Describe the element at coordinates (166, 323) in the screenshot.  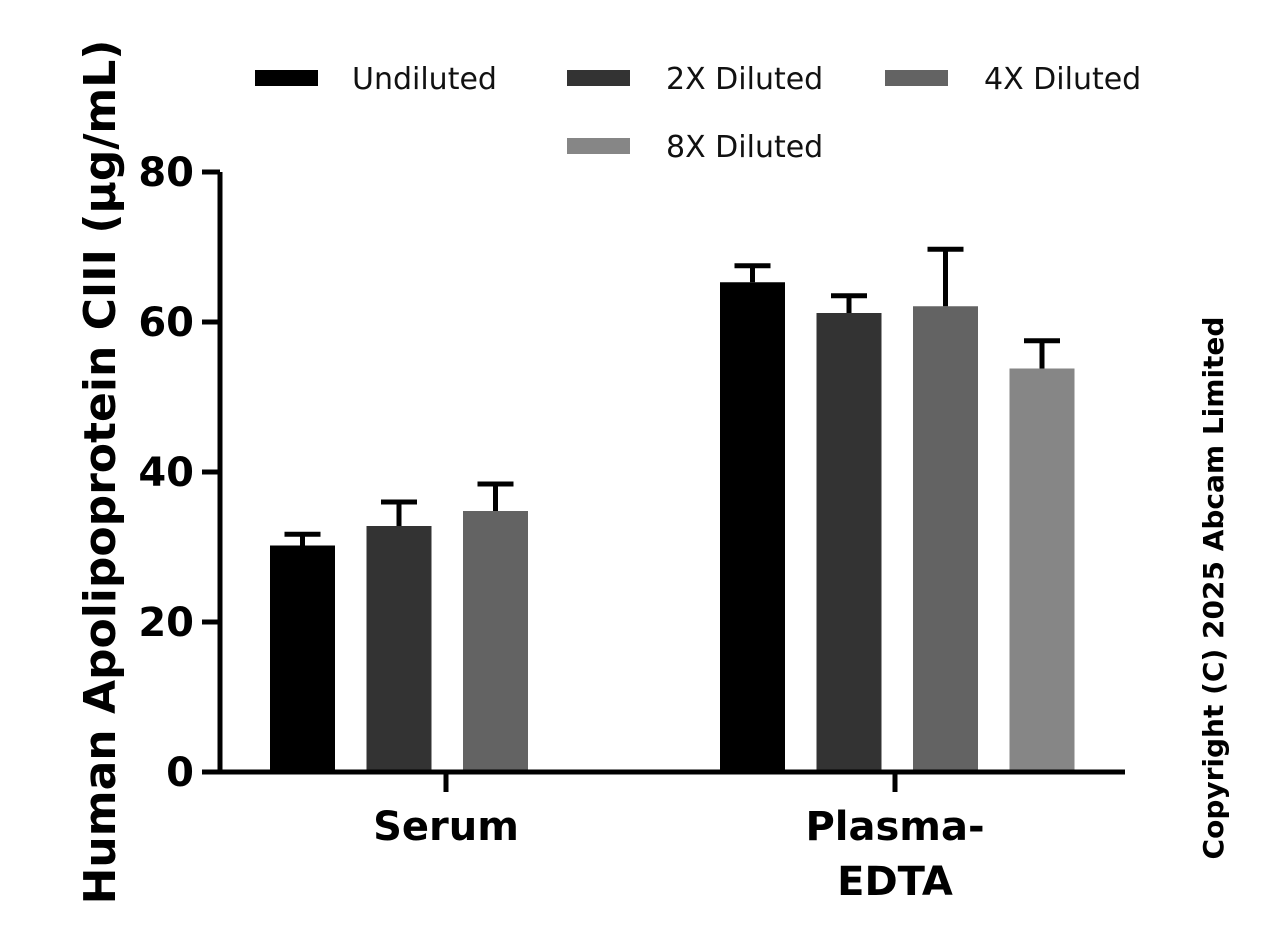
I see `y-tick-label: 60` at that location.